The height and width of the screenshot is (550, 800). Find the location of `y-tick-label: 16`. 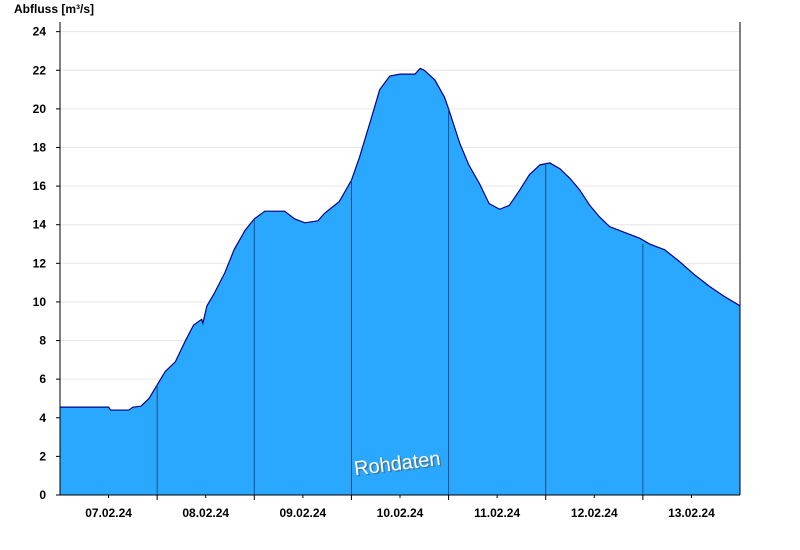

y-tick-label: 16 is located at coordinates (40, 186).